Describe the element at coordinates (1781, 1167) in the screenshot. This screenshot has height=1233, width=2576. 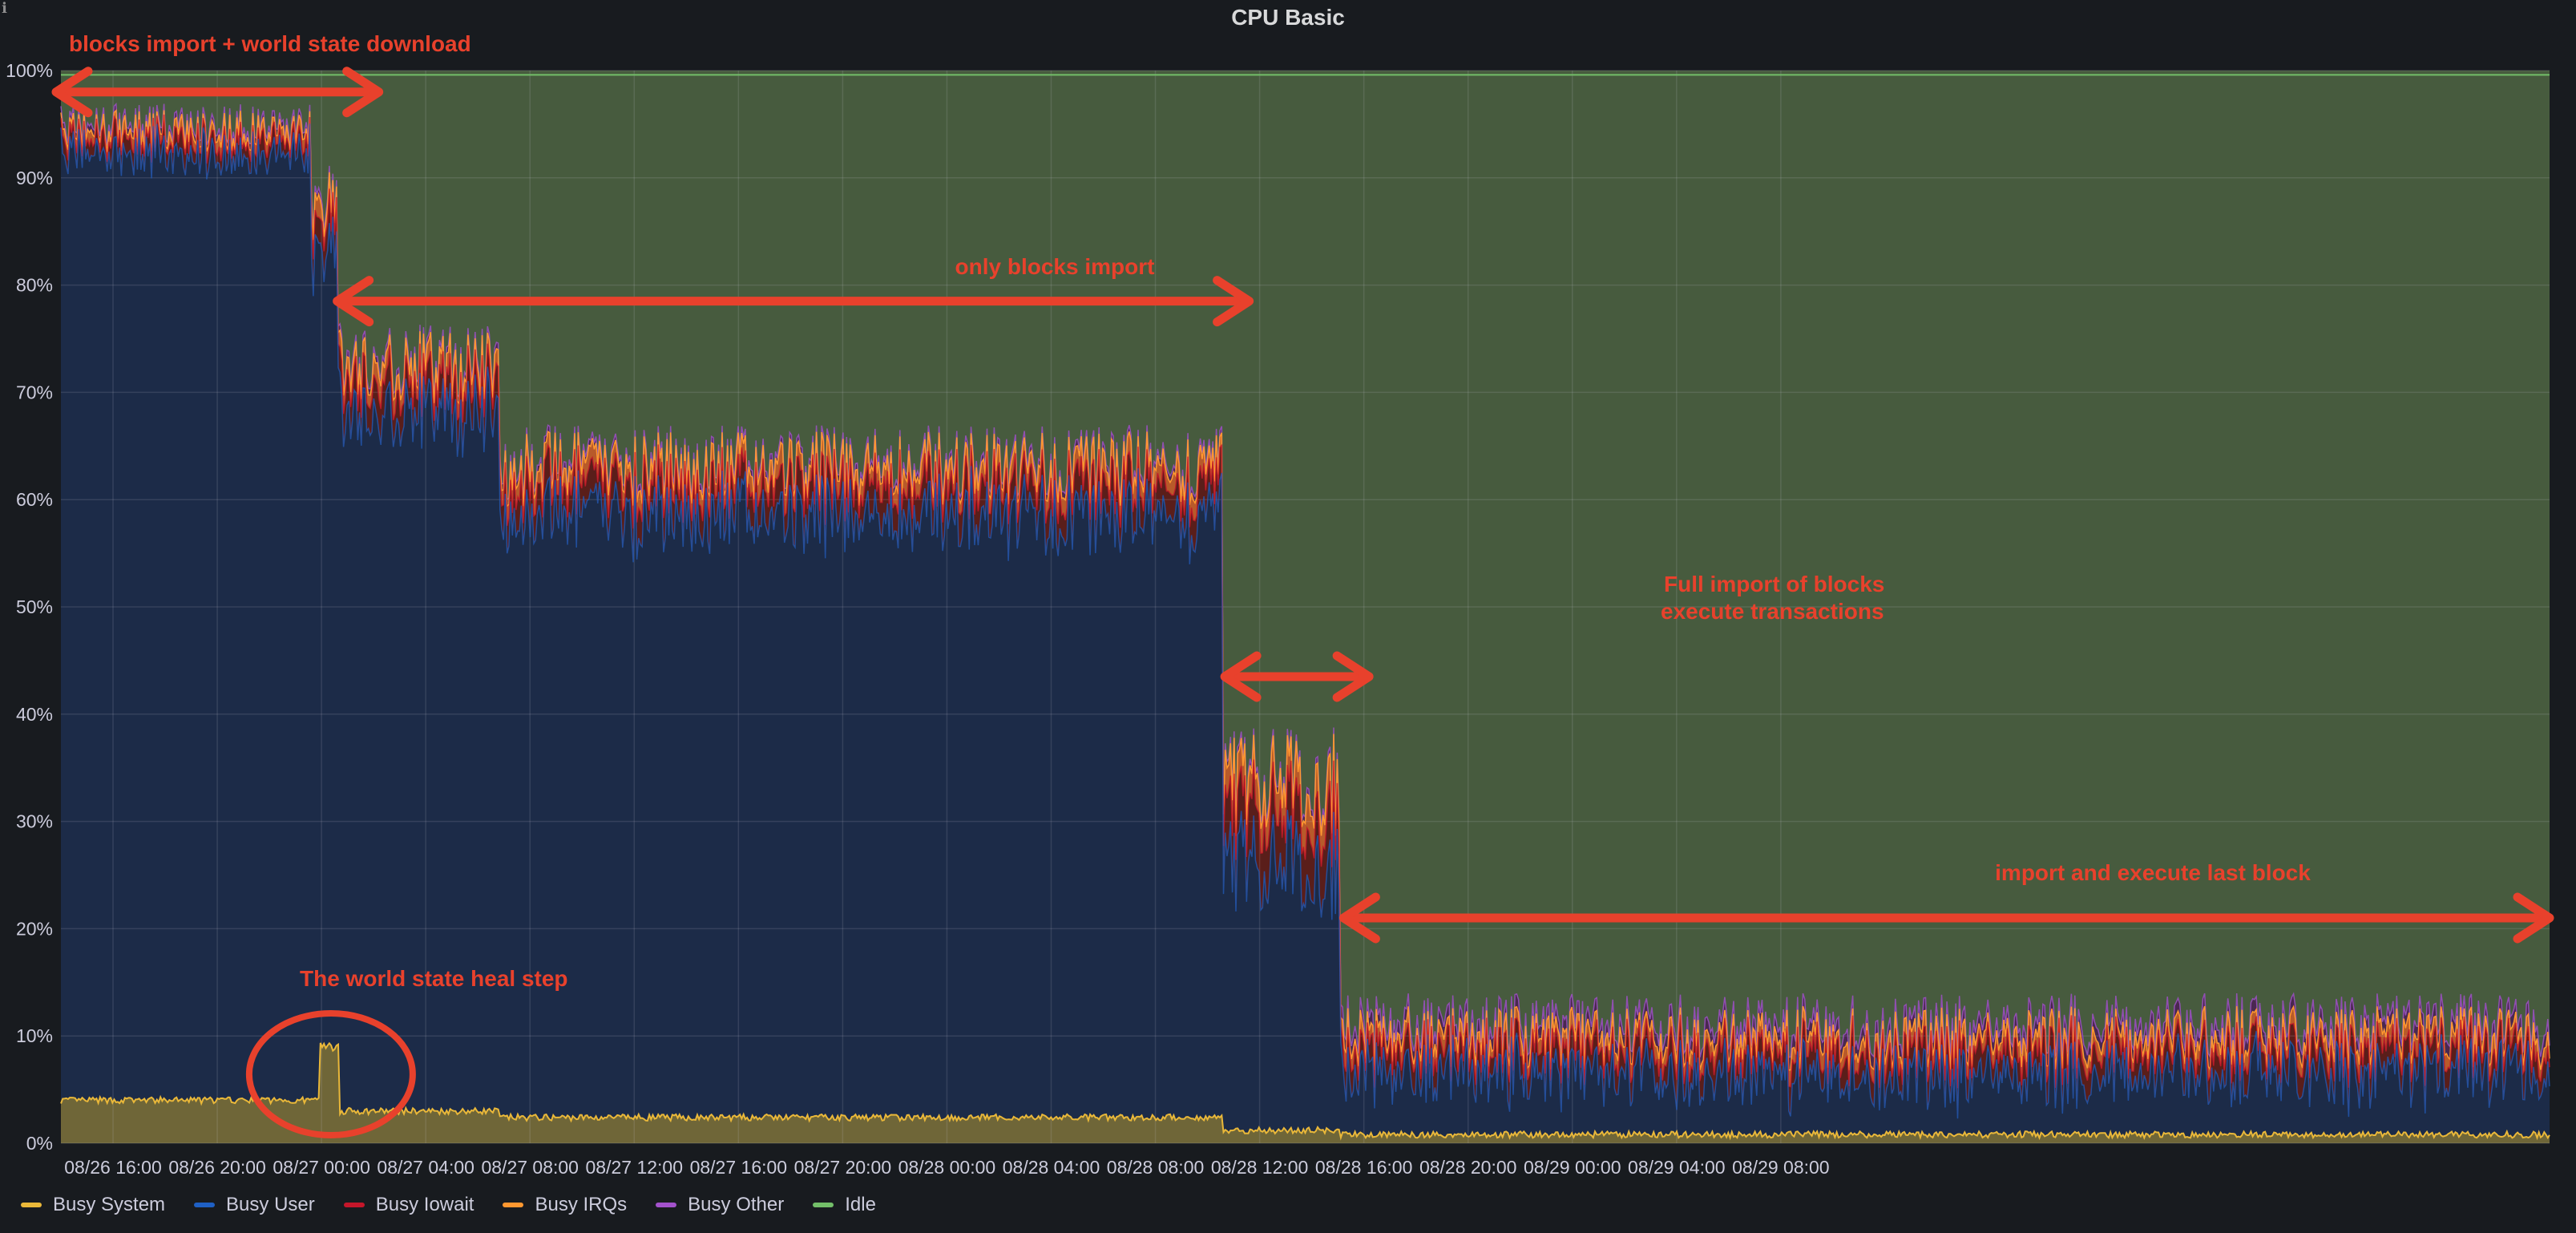
I see `x-tick-label: 08/29 08:00` at that location.